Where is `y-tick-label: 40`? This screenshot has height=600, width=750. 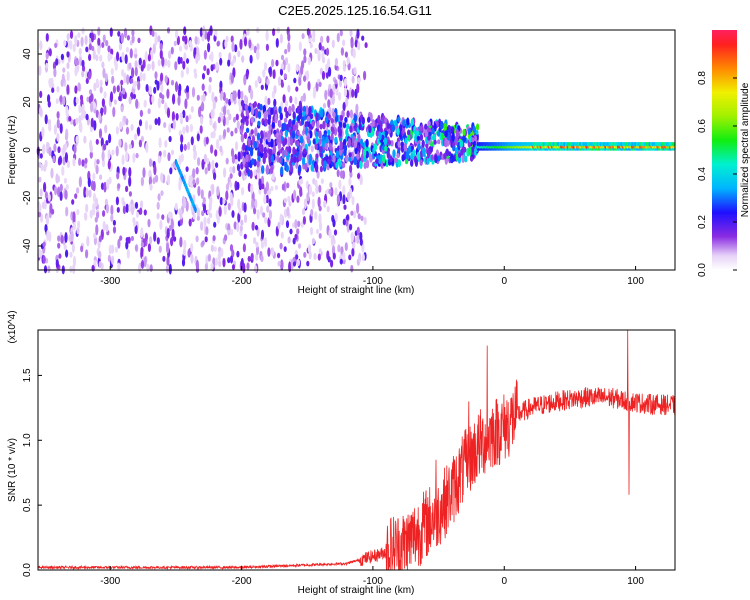
y-tick-label: 40 is located at coordinates (27, 54).